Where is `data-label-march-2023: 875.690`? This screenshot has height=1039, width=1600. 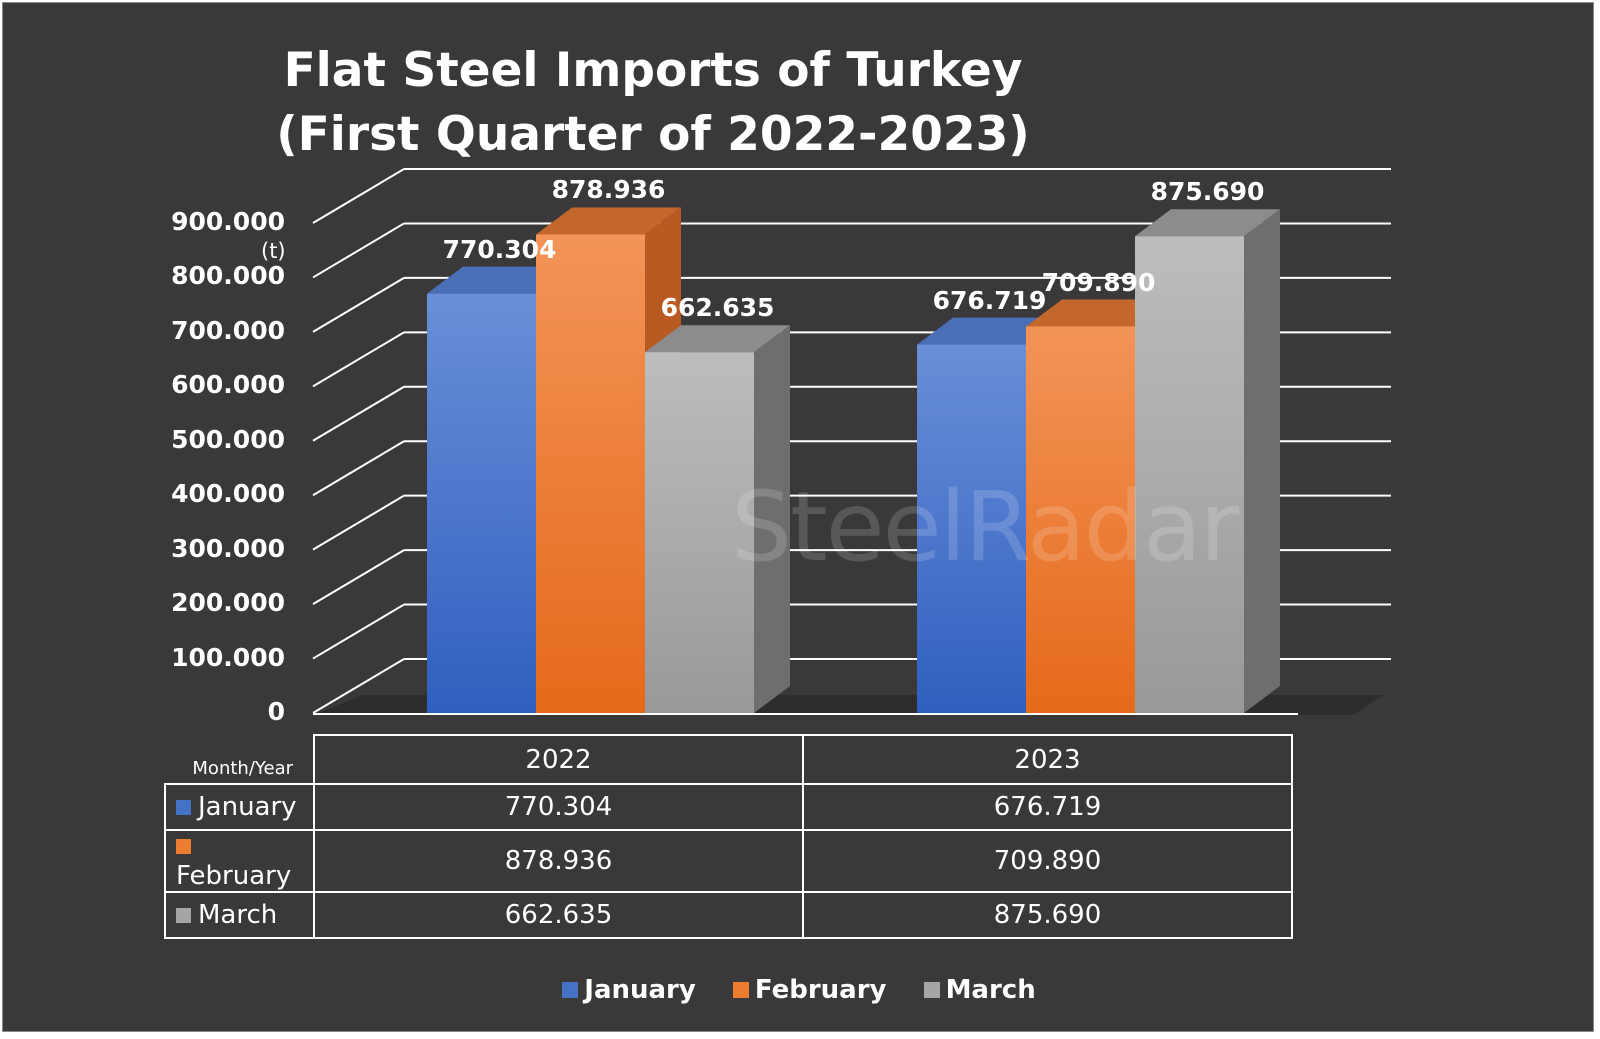 data-label-march-2023: 875.690 is located at coordinates (1207, 192).